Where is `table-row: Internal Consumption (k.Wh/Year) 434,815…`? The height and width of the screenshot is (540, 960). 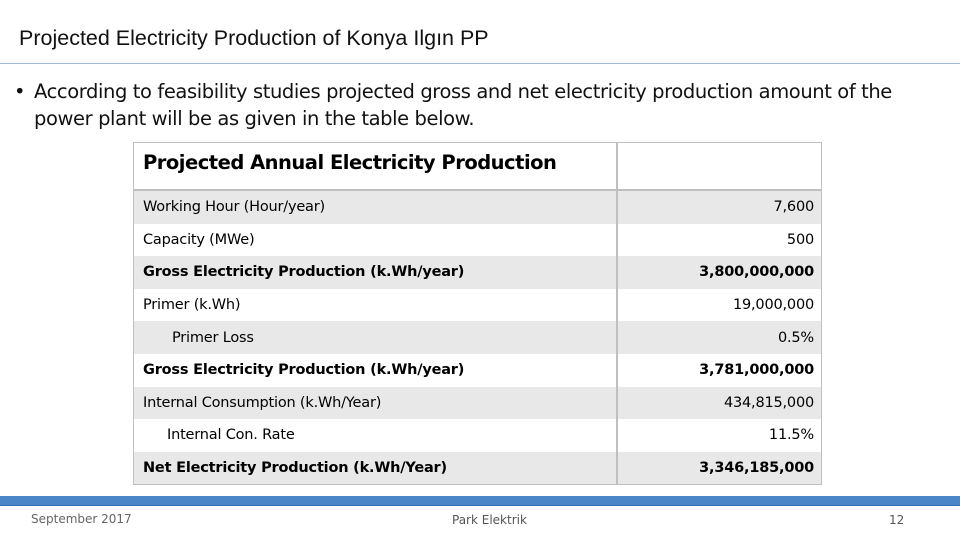 table-row: Internal Consumption (k.Wh/Year) 434,815… is located at coordinates (477, 403).